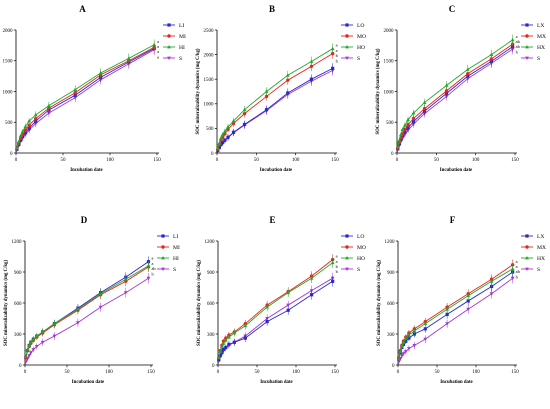 This screenshot has width=550, height=409. I want to click on legend-label-HO: HO, so click(361, 48).